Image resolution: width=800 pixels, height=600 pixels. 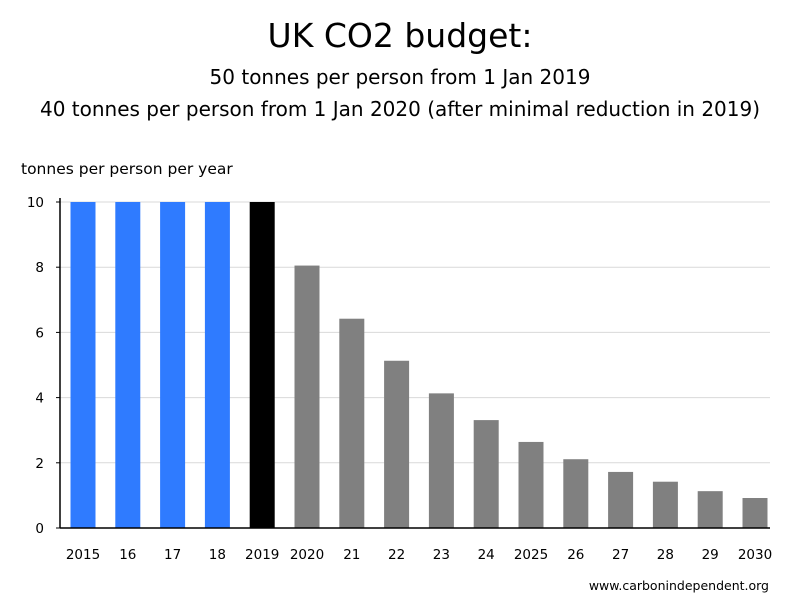 What do you see at coordinates (400, 35) in the screenshot?
I see `chart-title: UK CO2 budget:` at bounding box center [400, 35].